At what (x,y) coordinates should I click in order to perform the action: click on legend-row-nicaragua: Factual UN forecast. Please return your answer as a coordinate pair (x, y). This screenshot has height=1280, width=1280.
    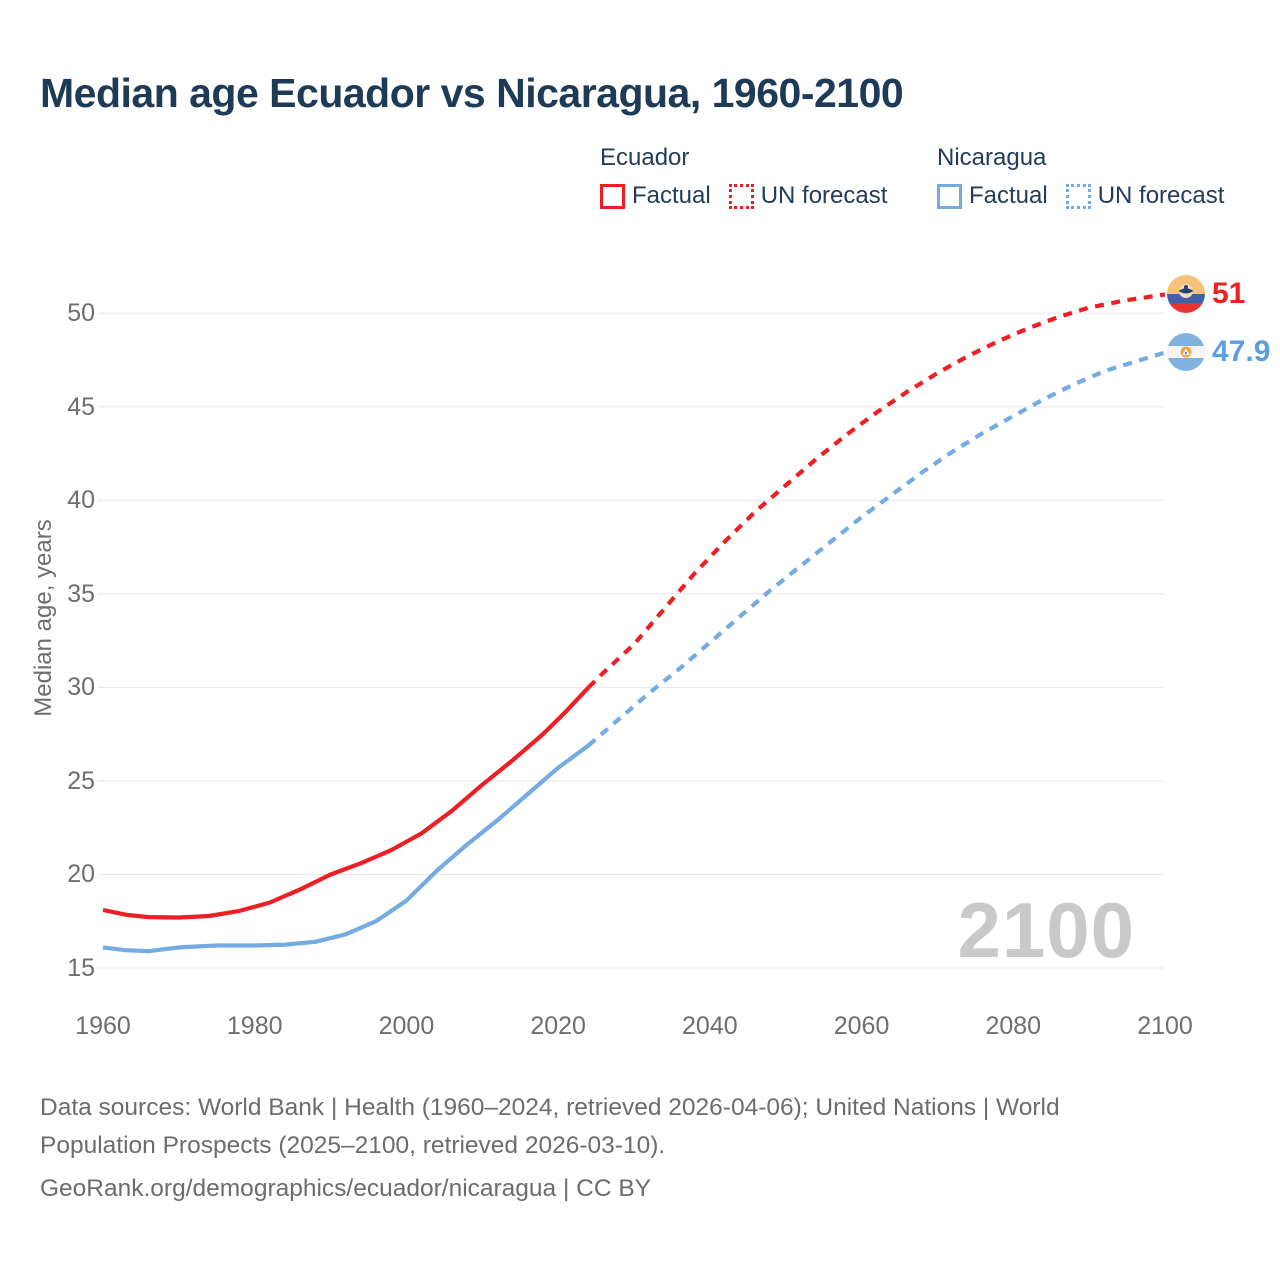
    Looking at the image, I should click on (1080, 196).